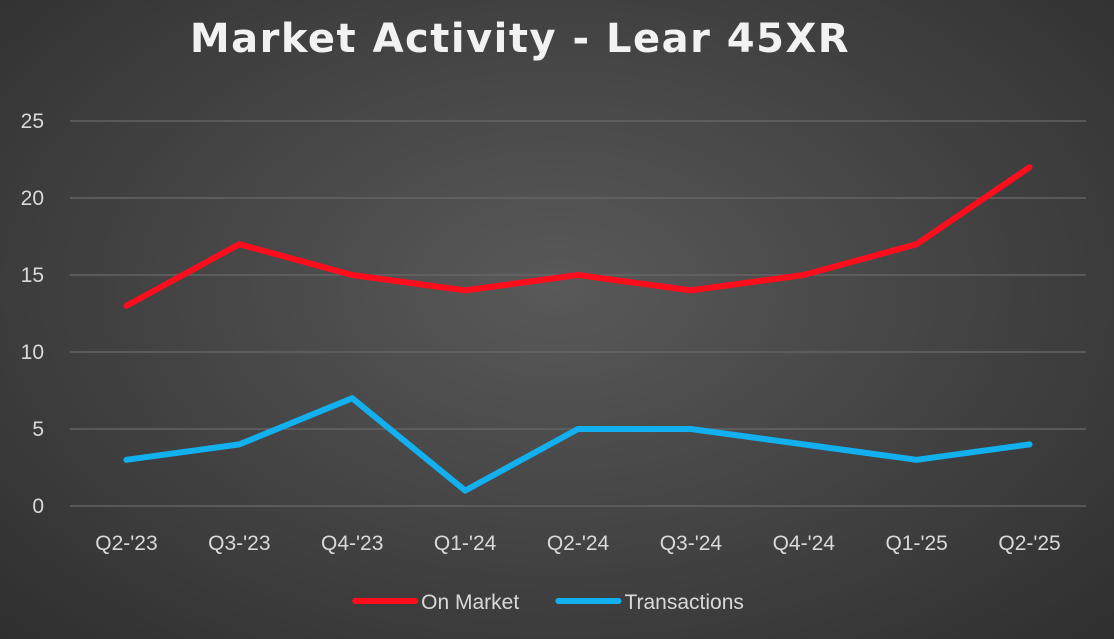 The height and width of the screenshot is (639, 1114). I want to click on x-tick-label: Q3-'23, so click(239, 543).